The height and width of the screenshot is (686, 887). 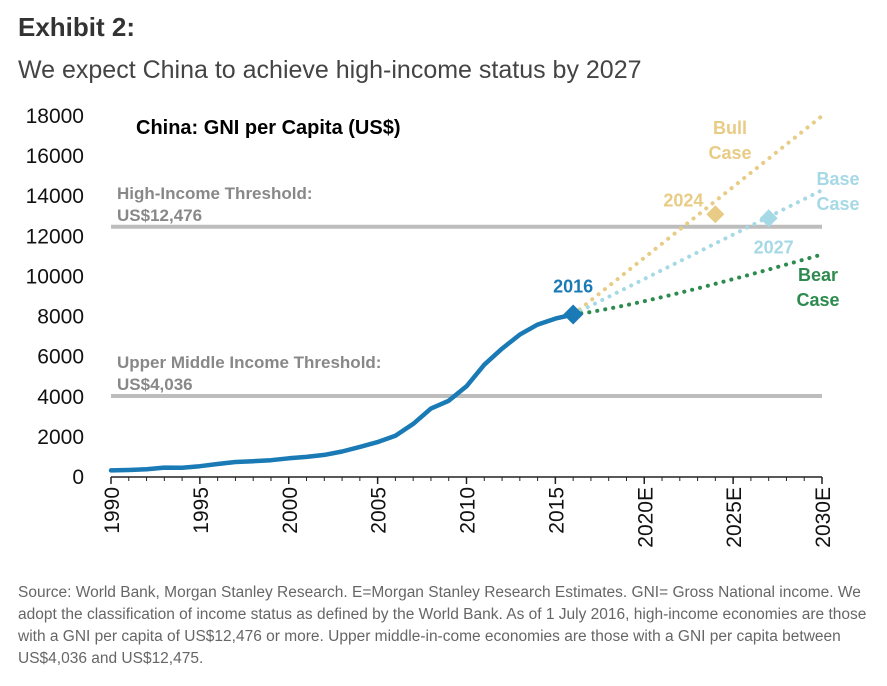 What do you see at coordinates (837, 179) in the screenshot?
I see `series-label: Base` at bounding box center [837, 179].